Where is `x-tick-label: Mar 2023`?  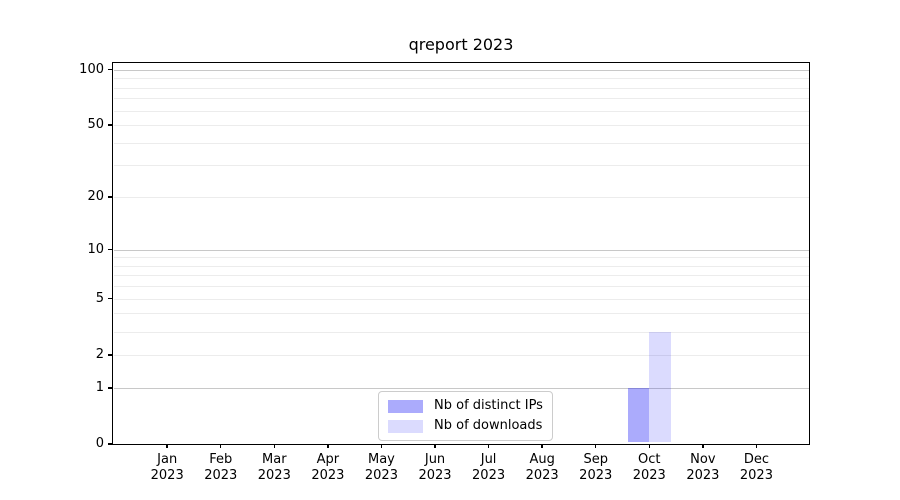 x-tick-label: Mar 2023 is located at coordinates (274, 468).